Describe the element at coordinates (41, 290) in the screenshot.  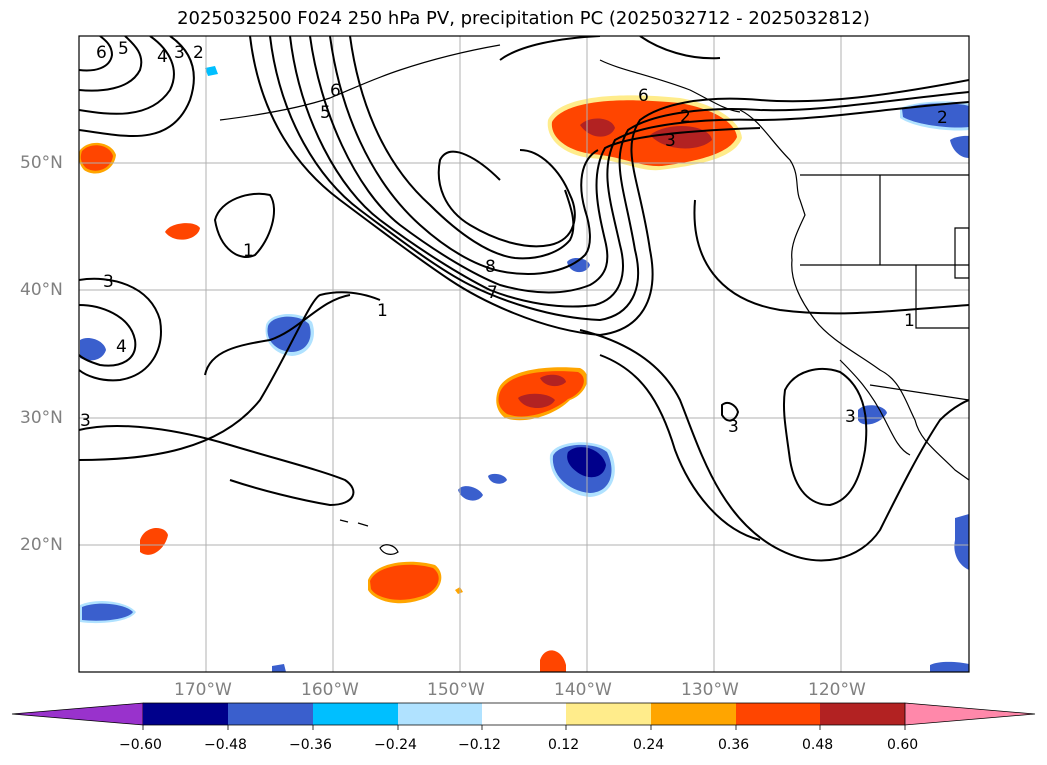
I see `lat-label: 40°N` at that location.